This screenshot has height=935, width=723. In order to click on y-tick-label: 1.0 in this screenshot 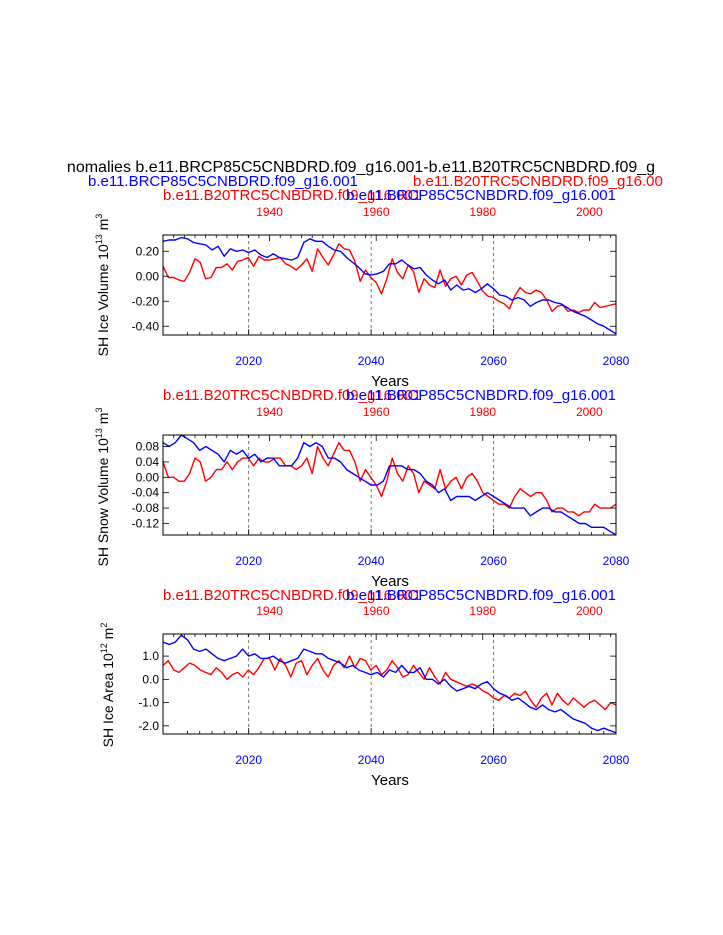, I will do `click(150, 656)`.